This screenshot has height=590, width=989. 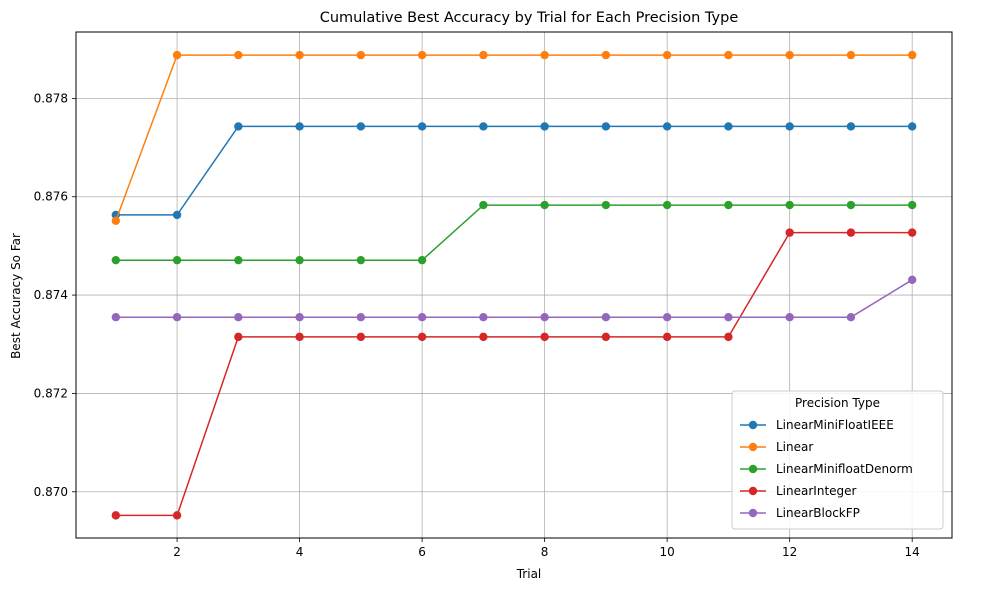 I want to click on x-tick-label: 14, so click(x=912, y=552).